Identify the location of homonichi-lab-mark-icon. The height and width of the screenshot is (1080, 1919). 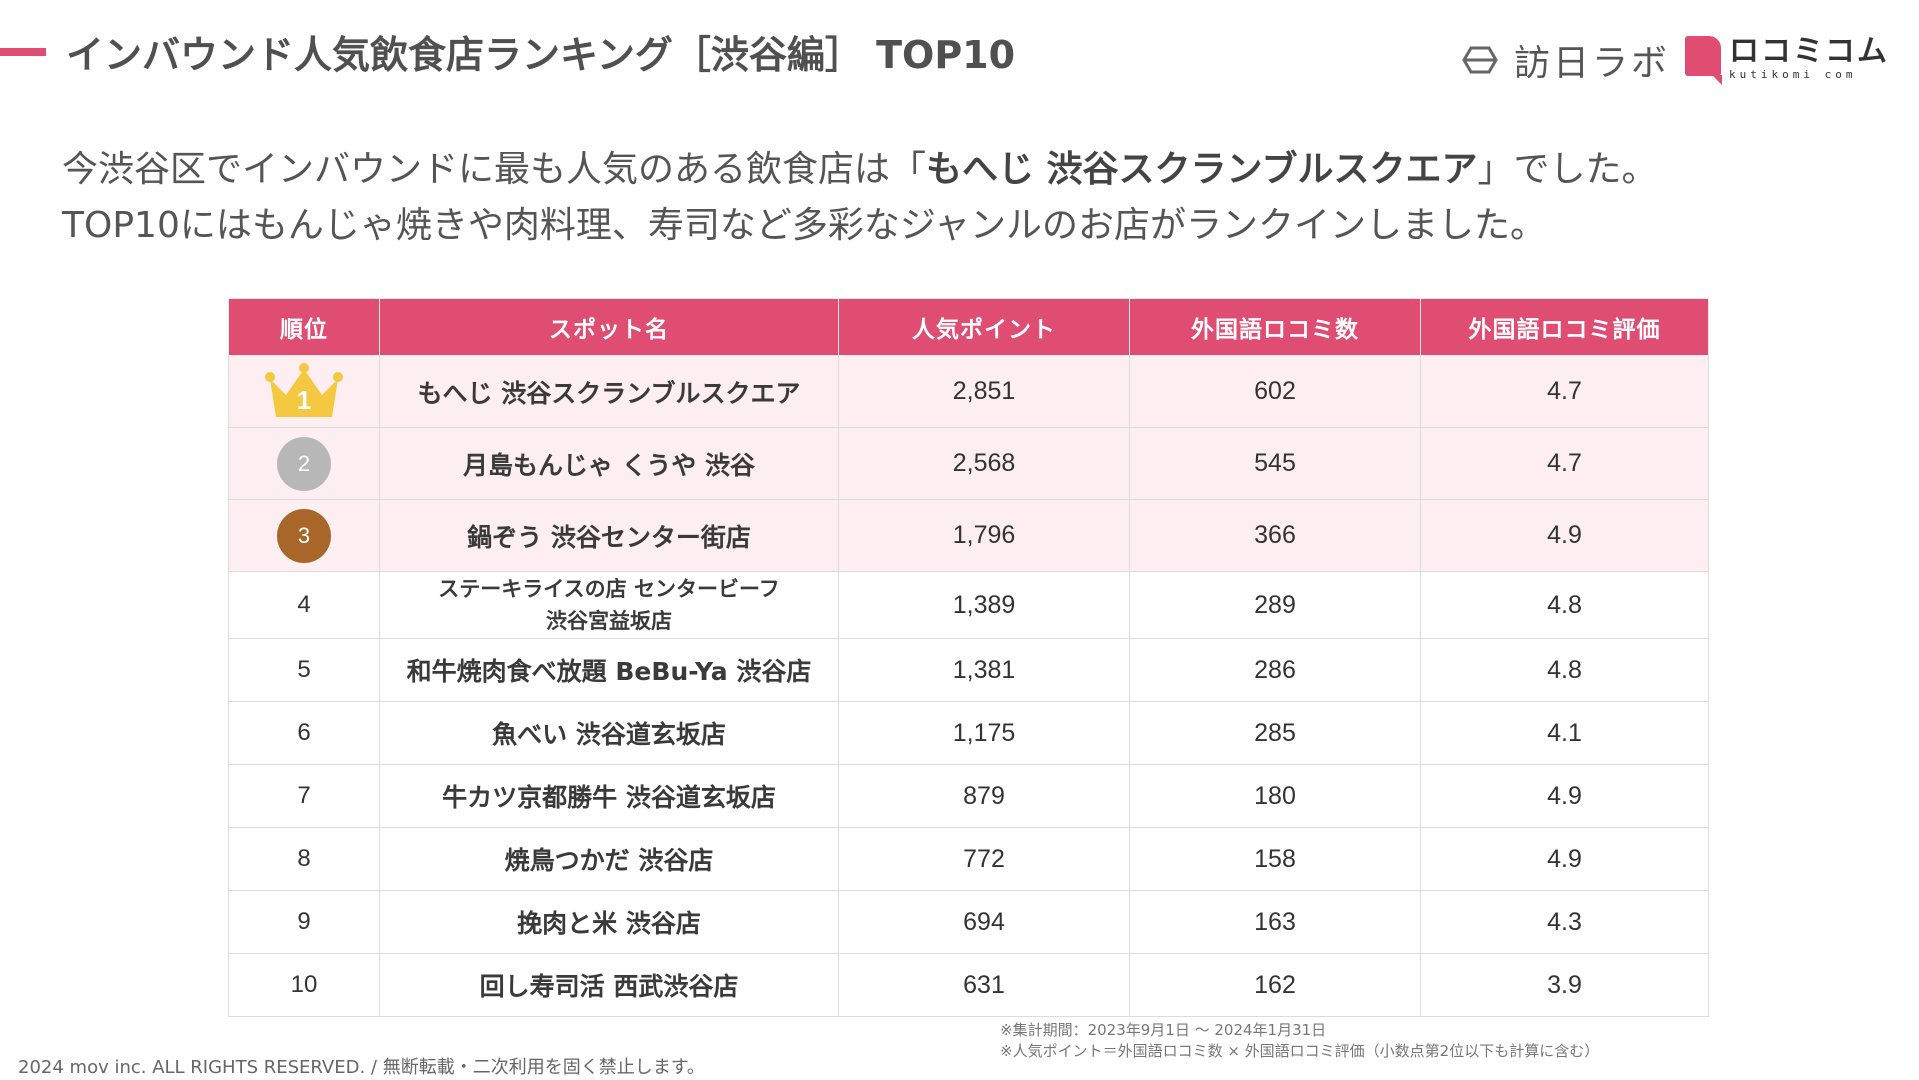
(1480, 60).